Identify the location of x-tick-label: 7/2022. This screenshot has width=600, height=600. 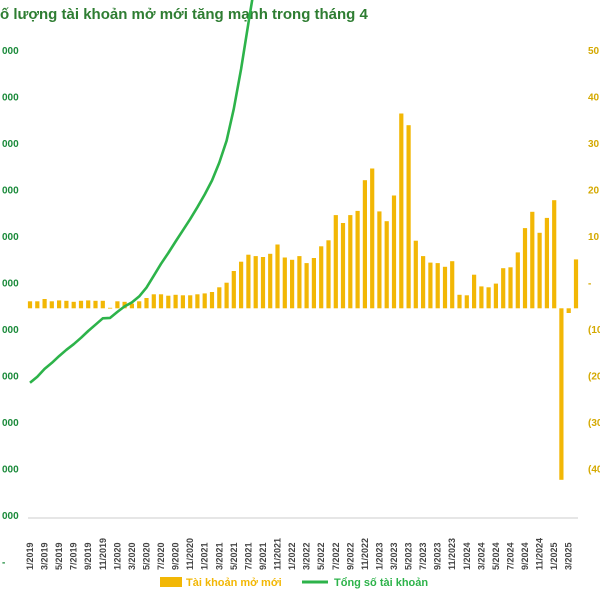
(336, 556).